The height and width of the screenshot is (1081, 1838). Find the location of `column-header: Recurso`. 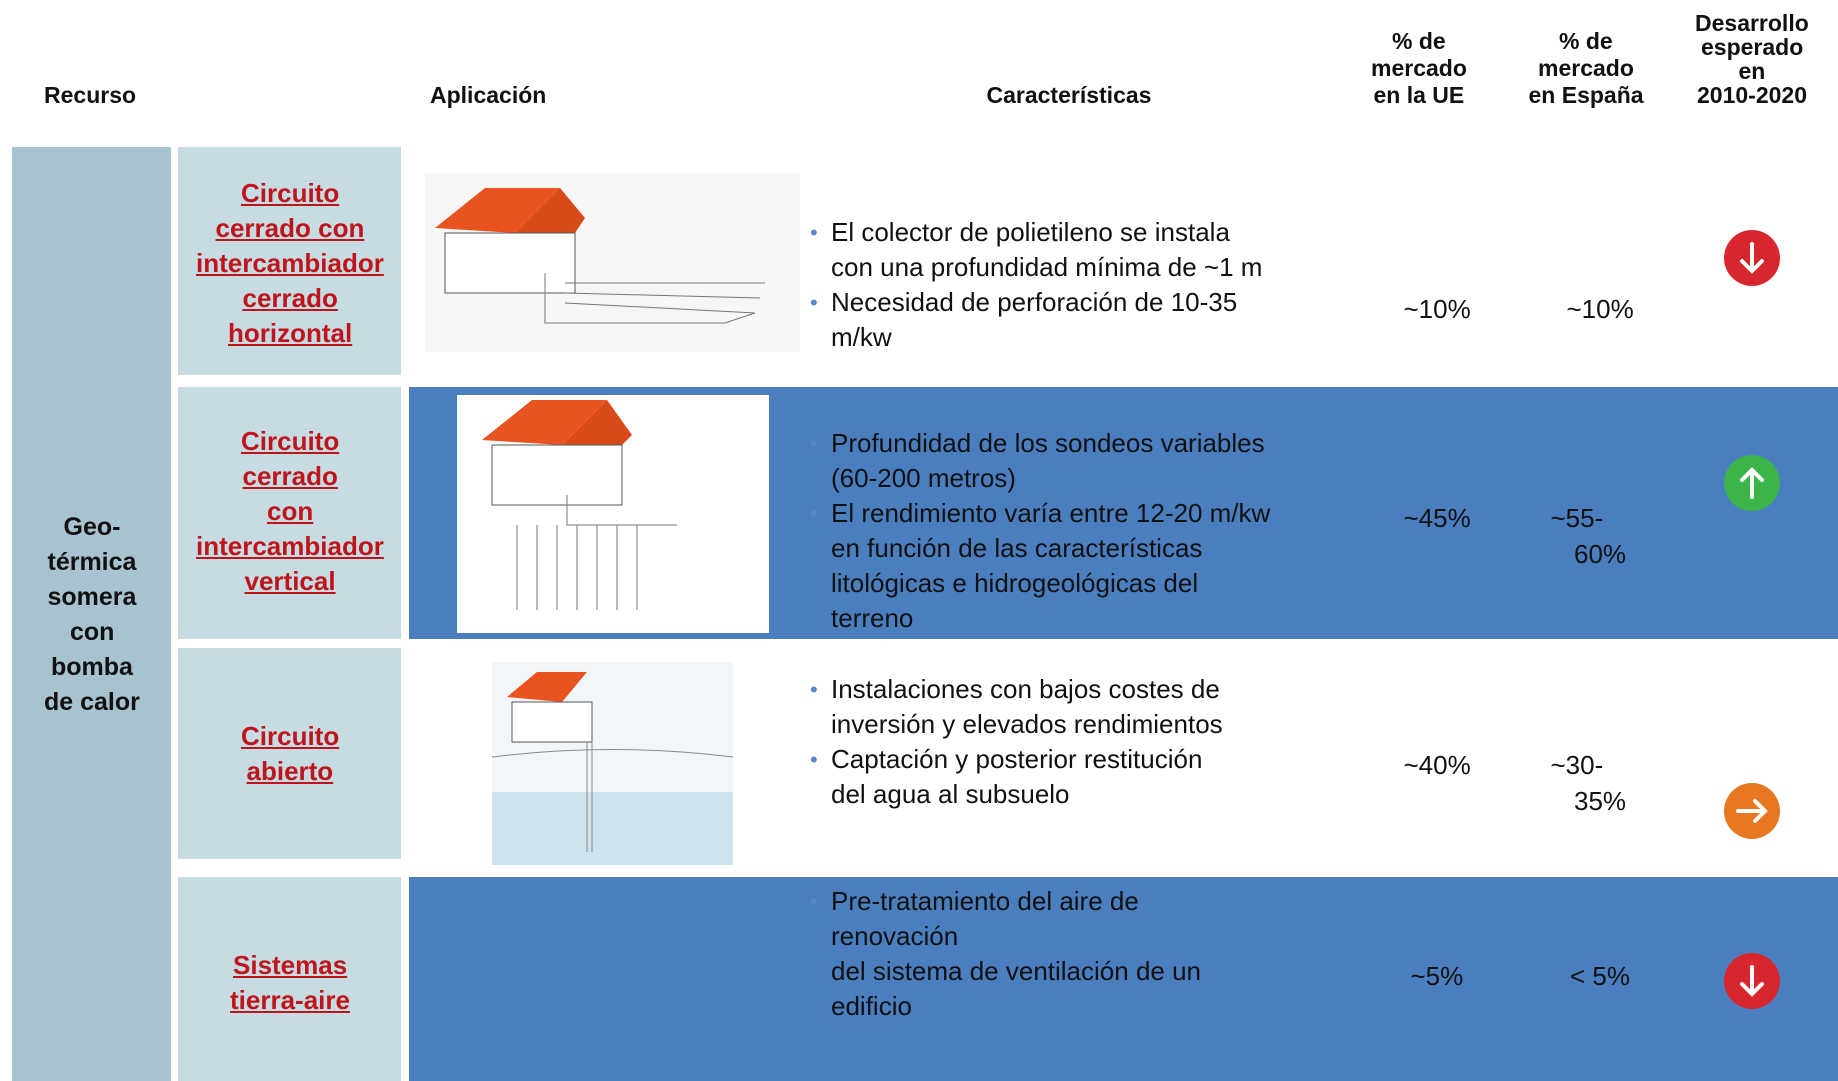

column-header: Recurso is located at coordinates (90, 95).